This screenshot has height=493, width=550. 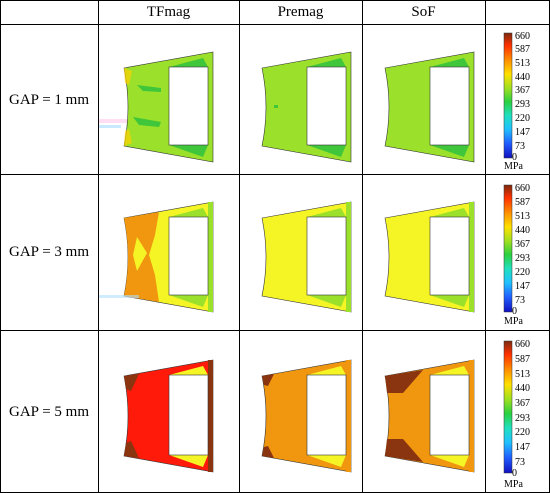 What do you see at coordinates (424, 252) in the screenshot?
I see `stress-map-sof-gap3` at bounding box center [424, 252].